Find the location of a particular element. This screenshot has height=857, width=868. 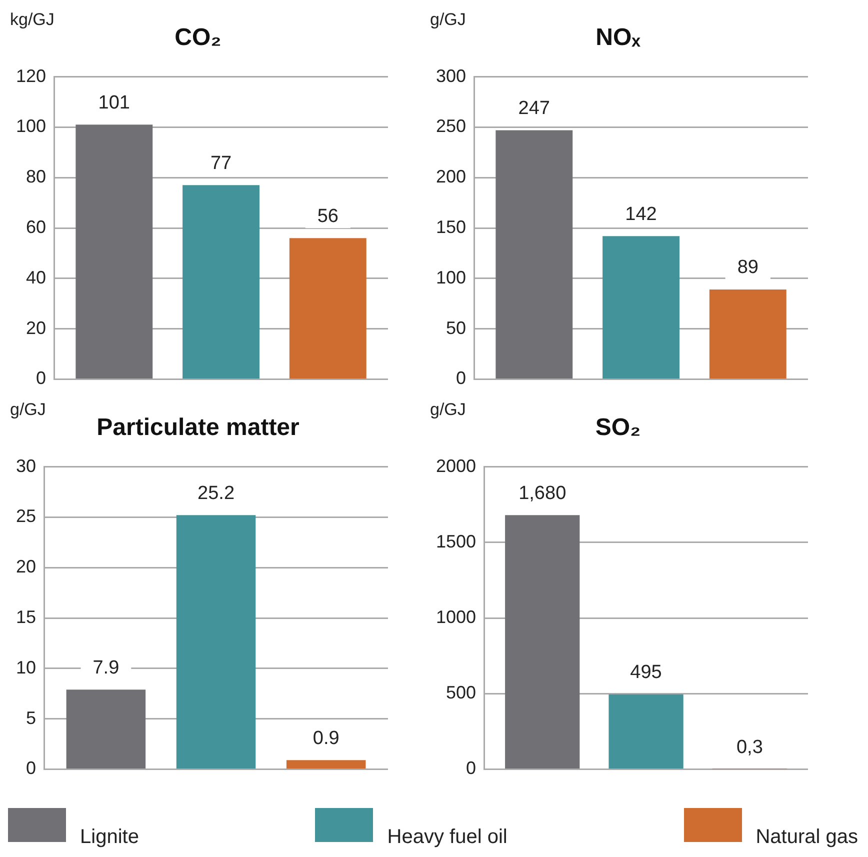

y-tick-label: 150 is located at coordinates (451, 226).